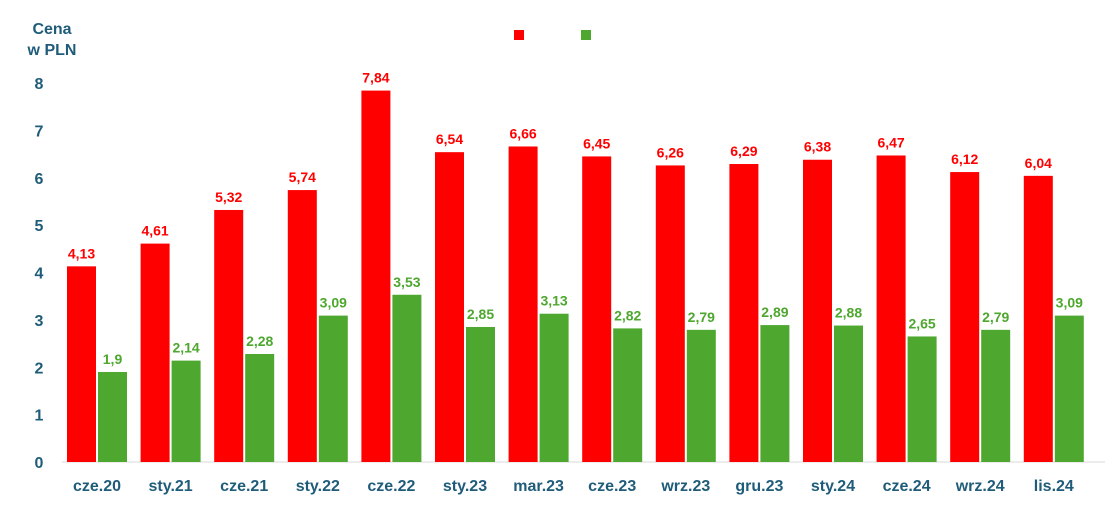 Image resolution: width=1110 pixels, height=509 pixels. What do you see at coordinates (907, 486) in the screenshot?
I see `x-tick-label: cze.24` at bounding box center [907, 486].